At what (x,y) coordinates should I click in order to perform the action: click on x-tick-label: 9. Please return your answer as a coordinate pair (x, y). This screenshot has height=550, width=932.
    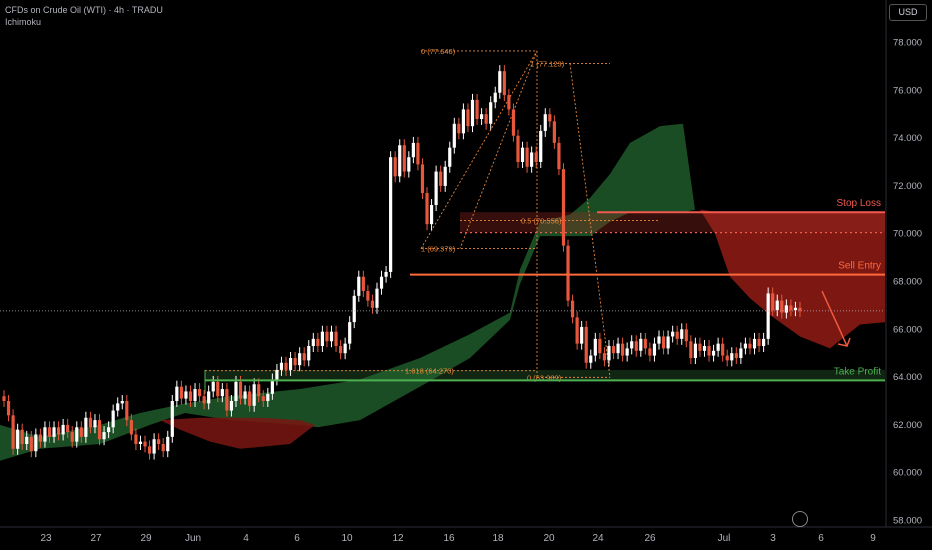
    Looking at the image, I should click on (873, 538).